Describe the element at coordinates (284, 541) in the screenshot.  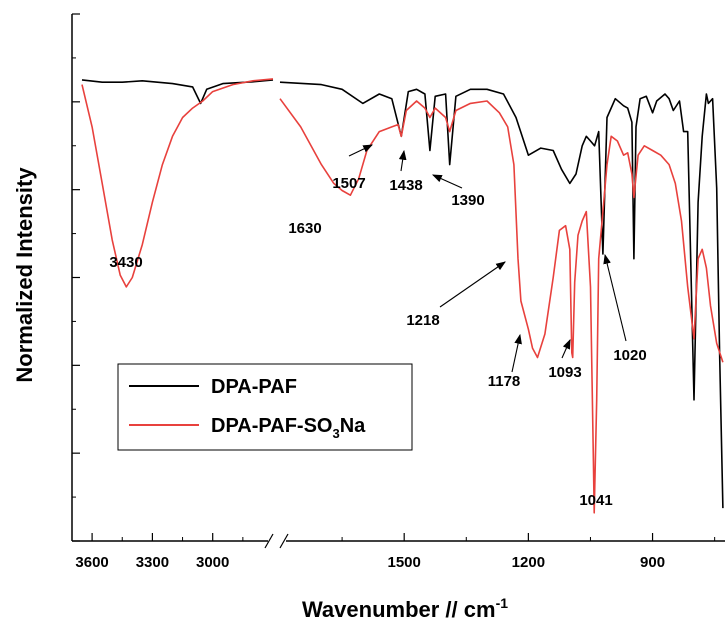
I see `axis-break-mark-right` at that location.